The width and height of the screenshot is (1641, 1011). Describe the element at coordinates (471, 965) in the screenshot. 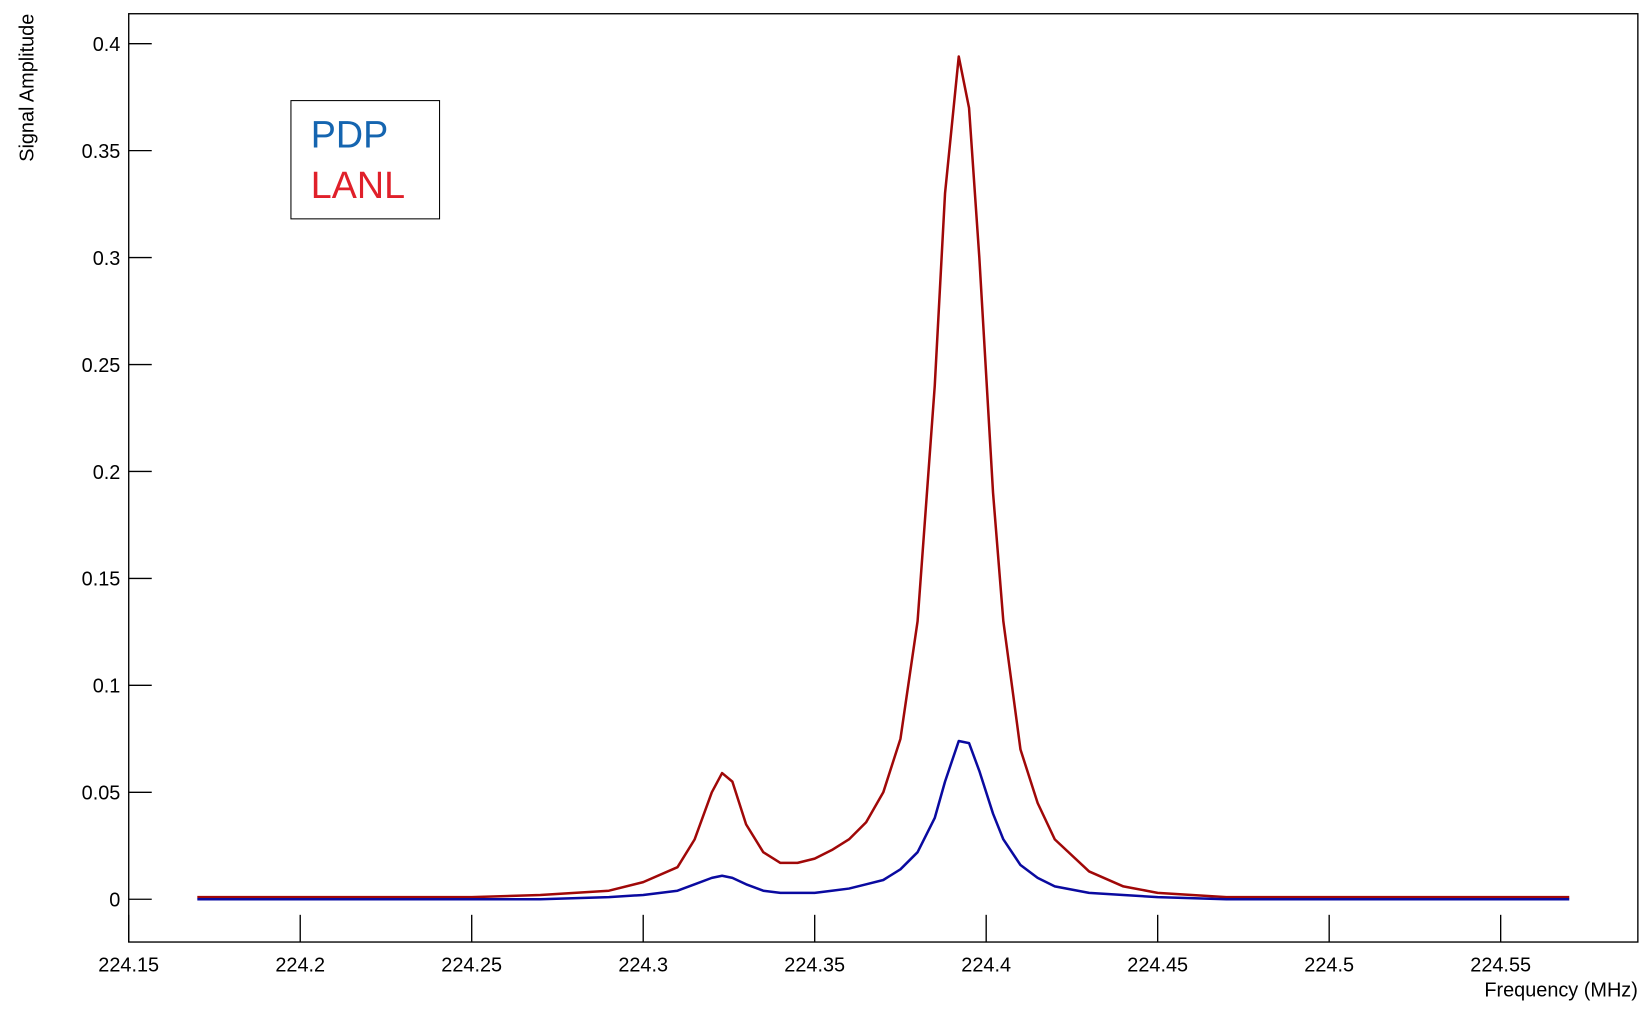

I see `x-tick-label: 224.25` at that location.